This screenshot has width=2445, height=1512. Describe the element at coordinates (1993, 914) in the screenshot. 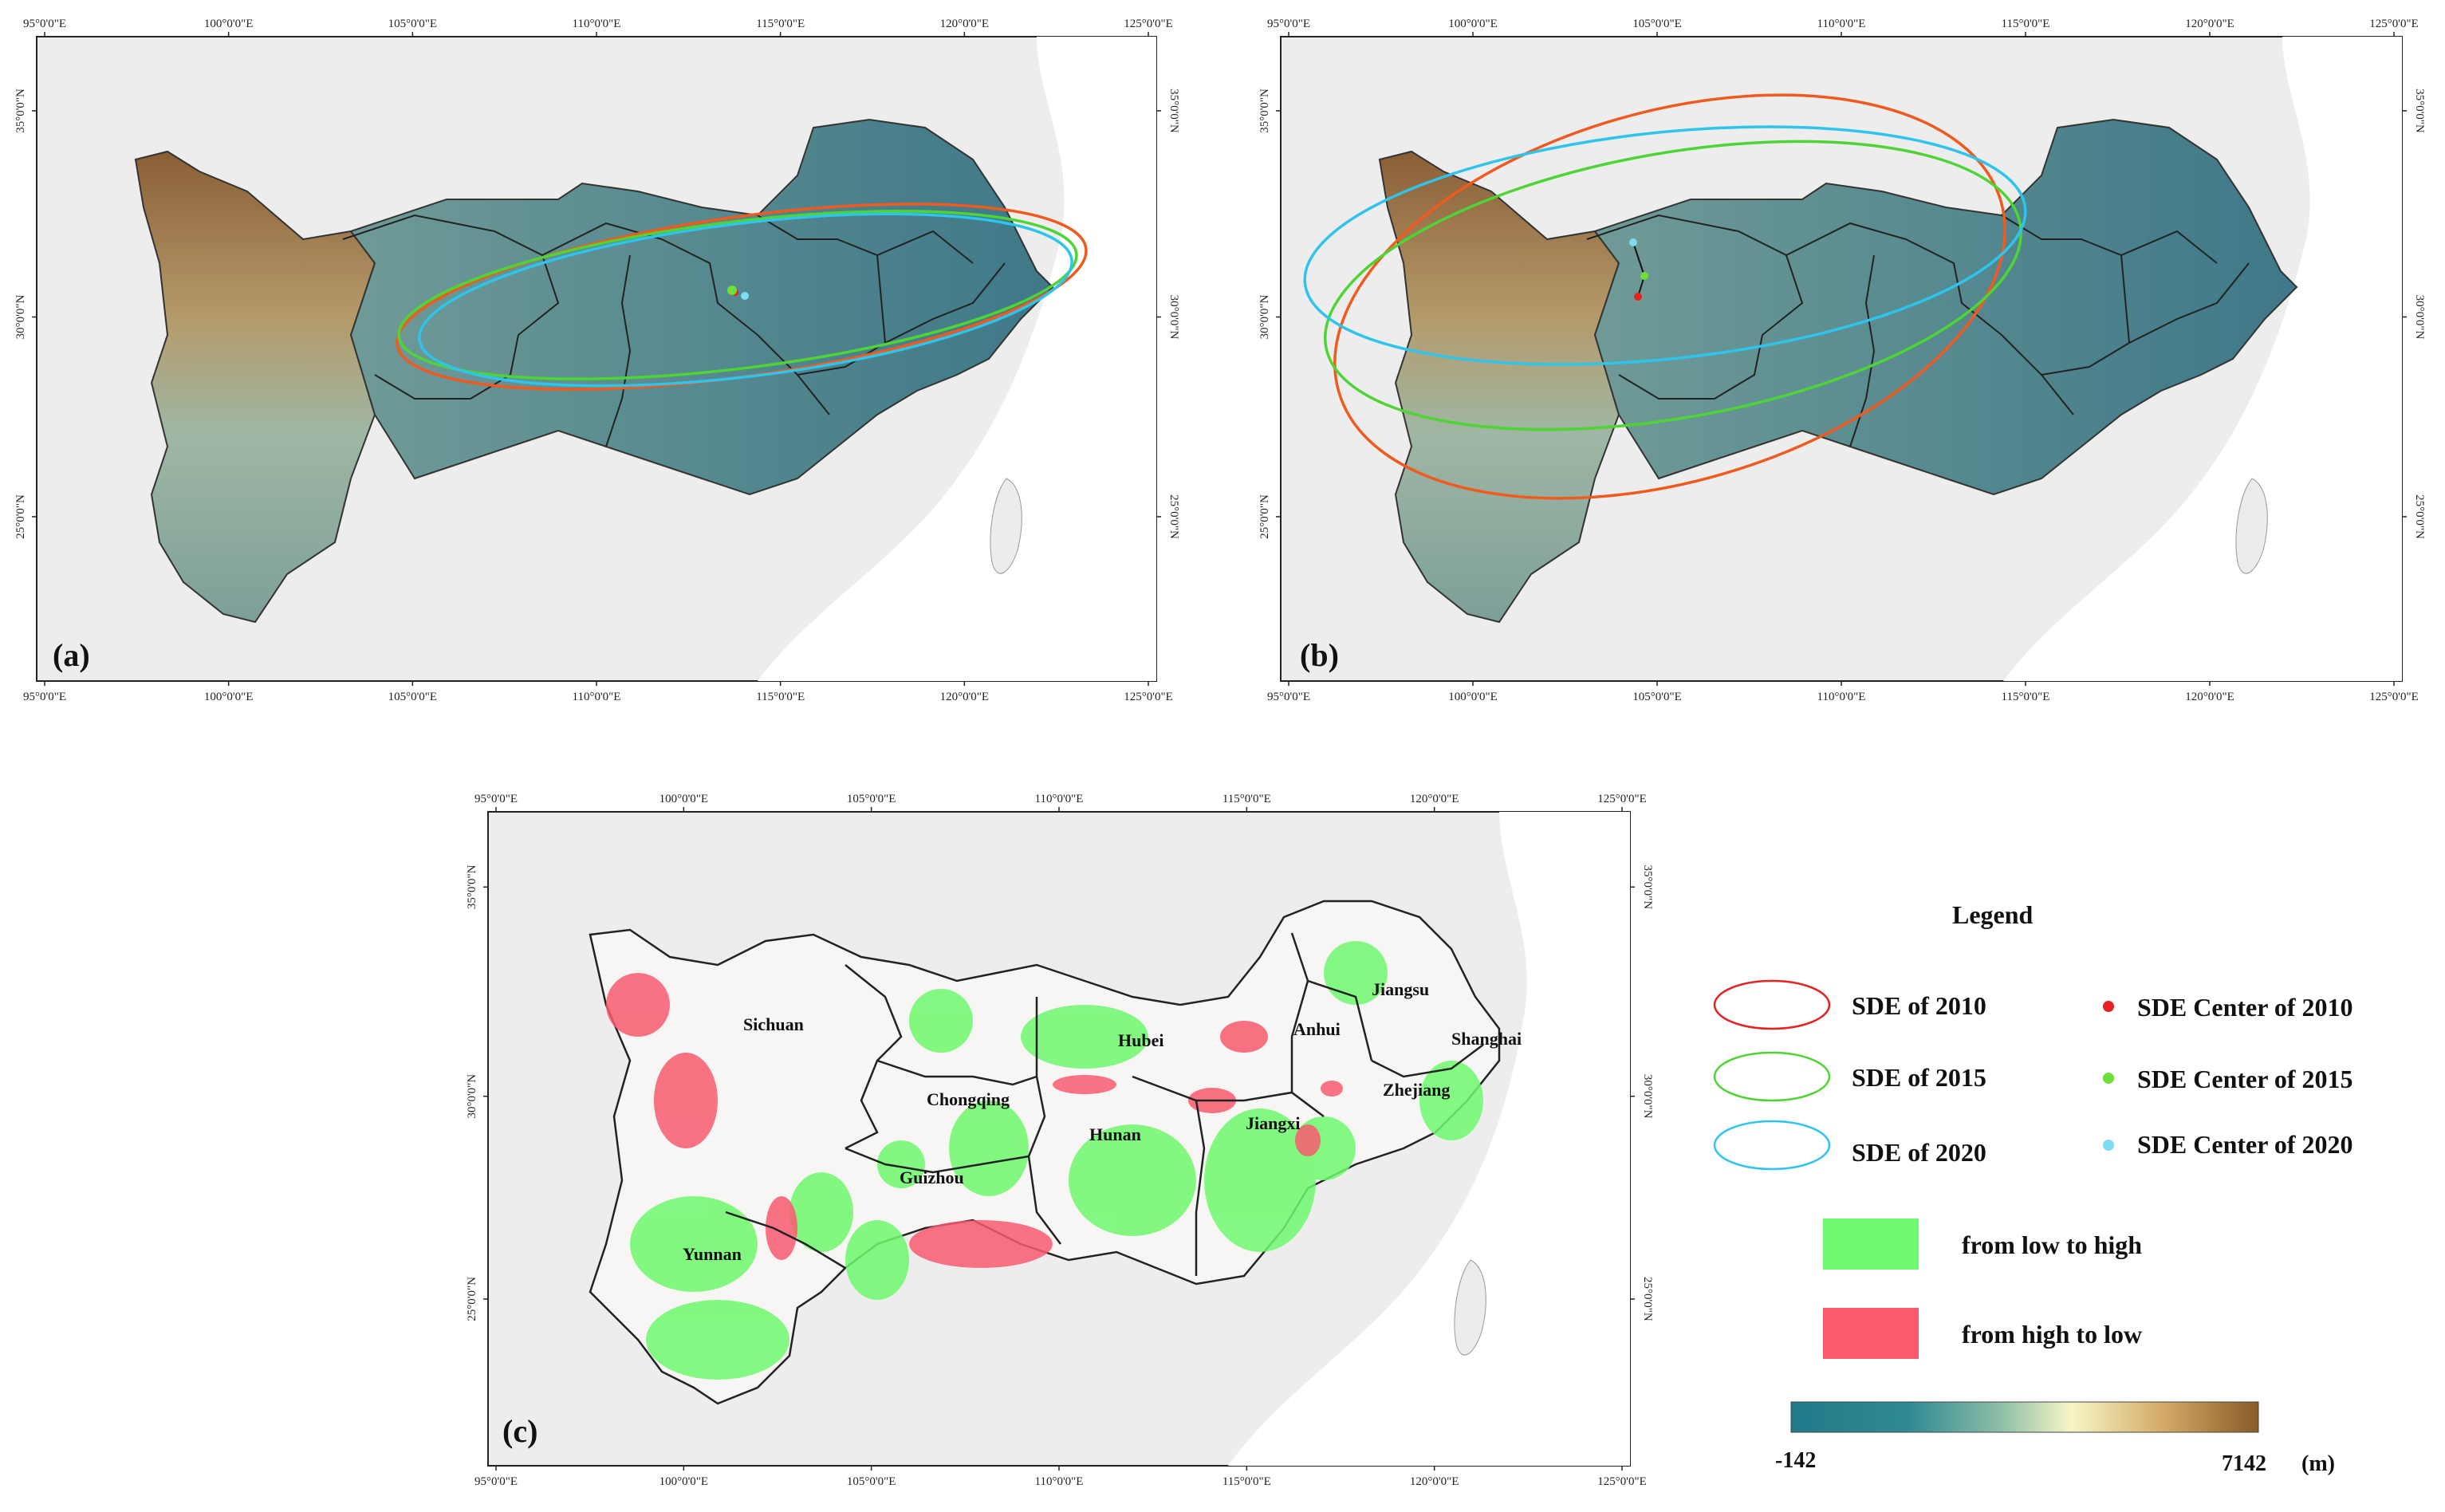

I see `legend-title: Legend` at that location.